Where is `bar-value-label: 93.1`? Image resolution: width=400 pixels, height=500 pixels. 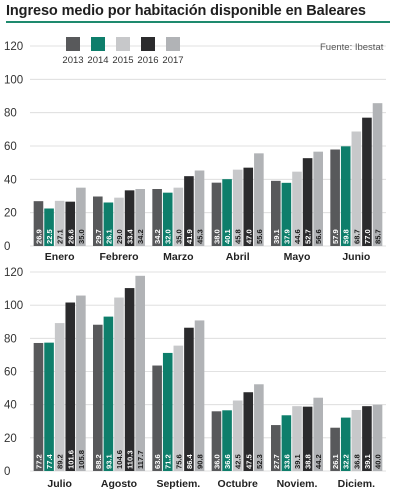
bar-value-label: 93.1 is located at coordinates (108, 461).